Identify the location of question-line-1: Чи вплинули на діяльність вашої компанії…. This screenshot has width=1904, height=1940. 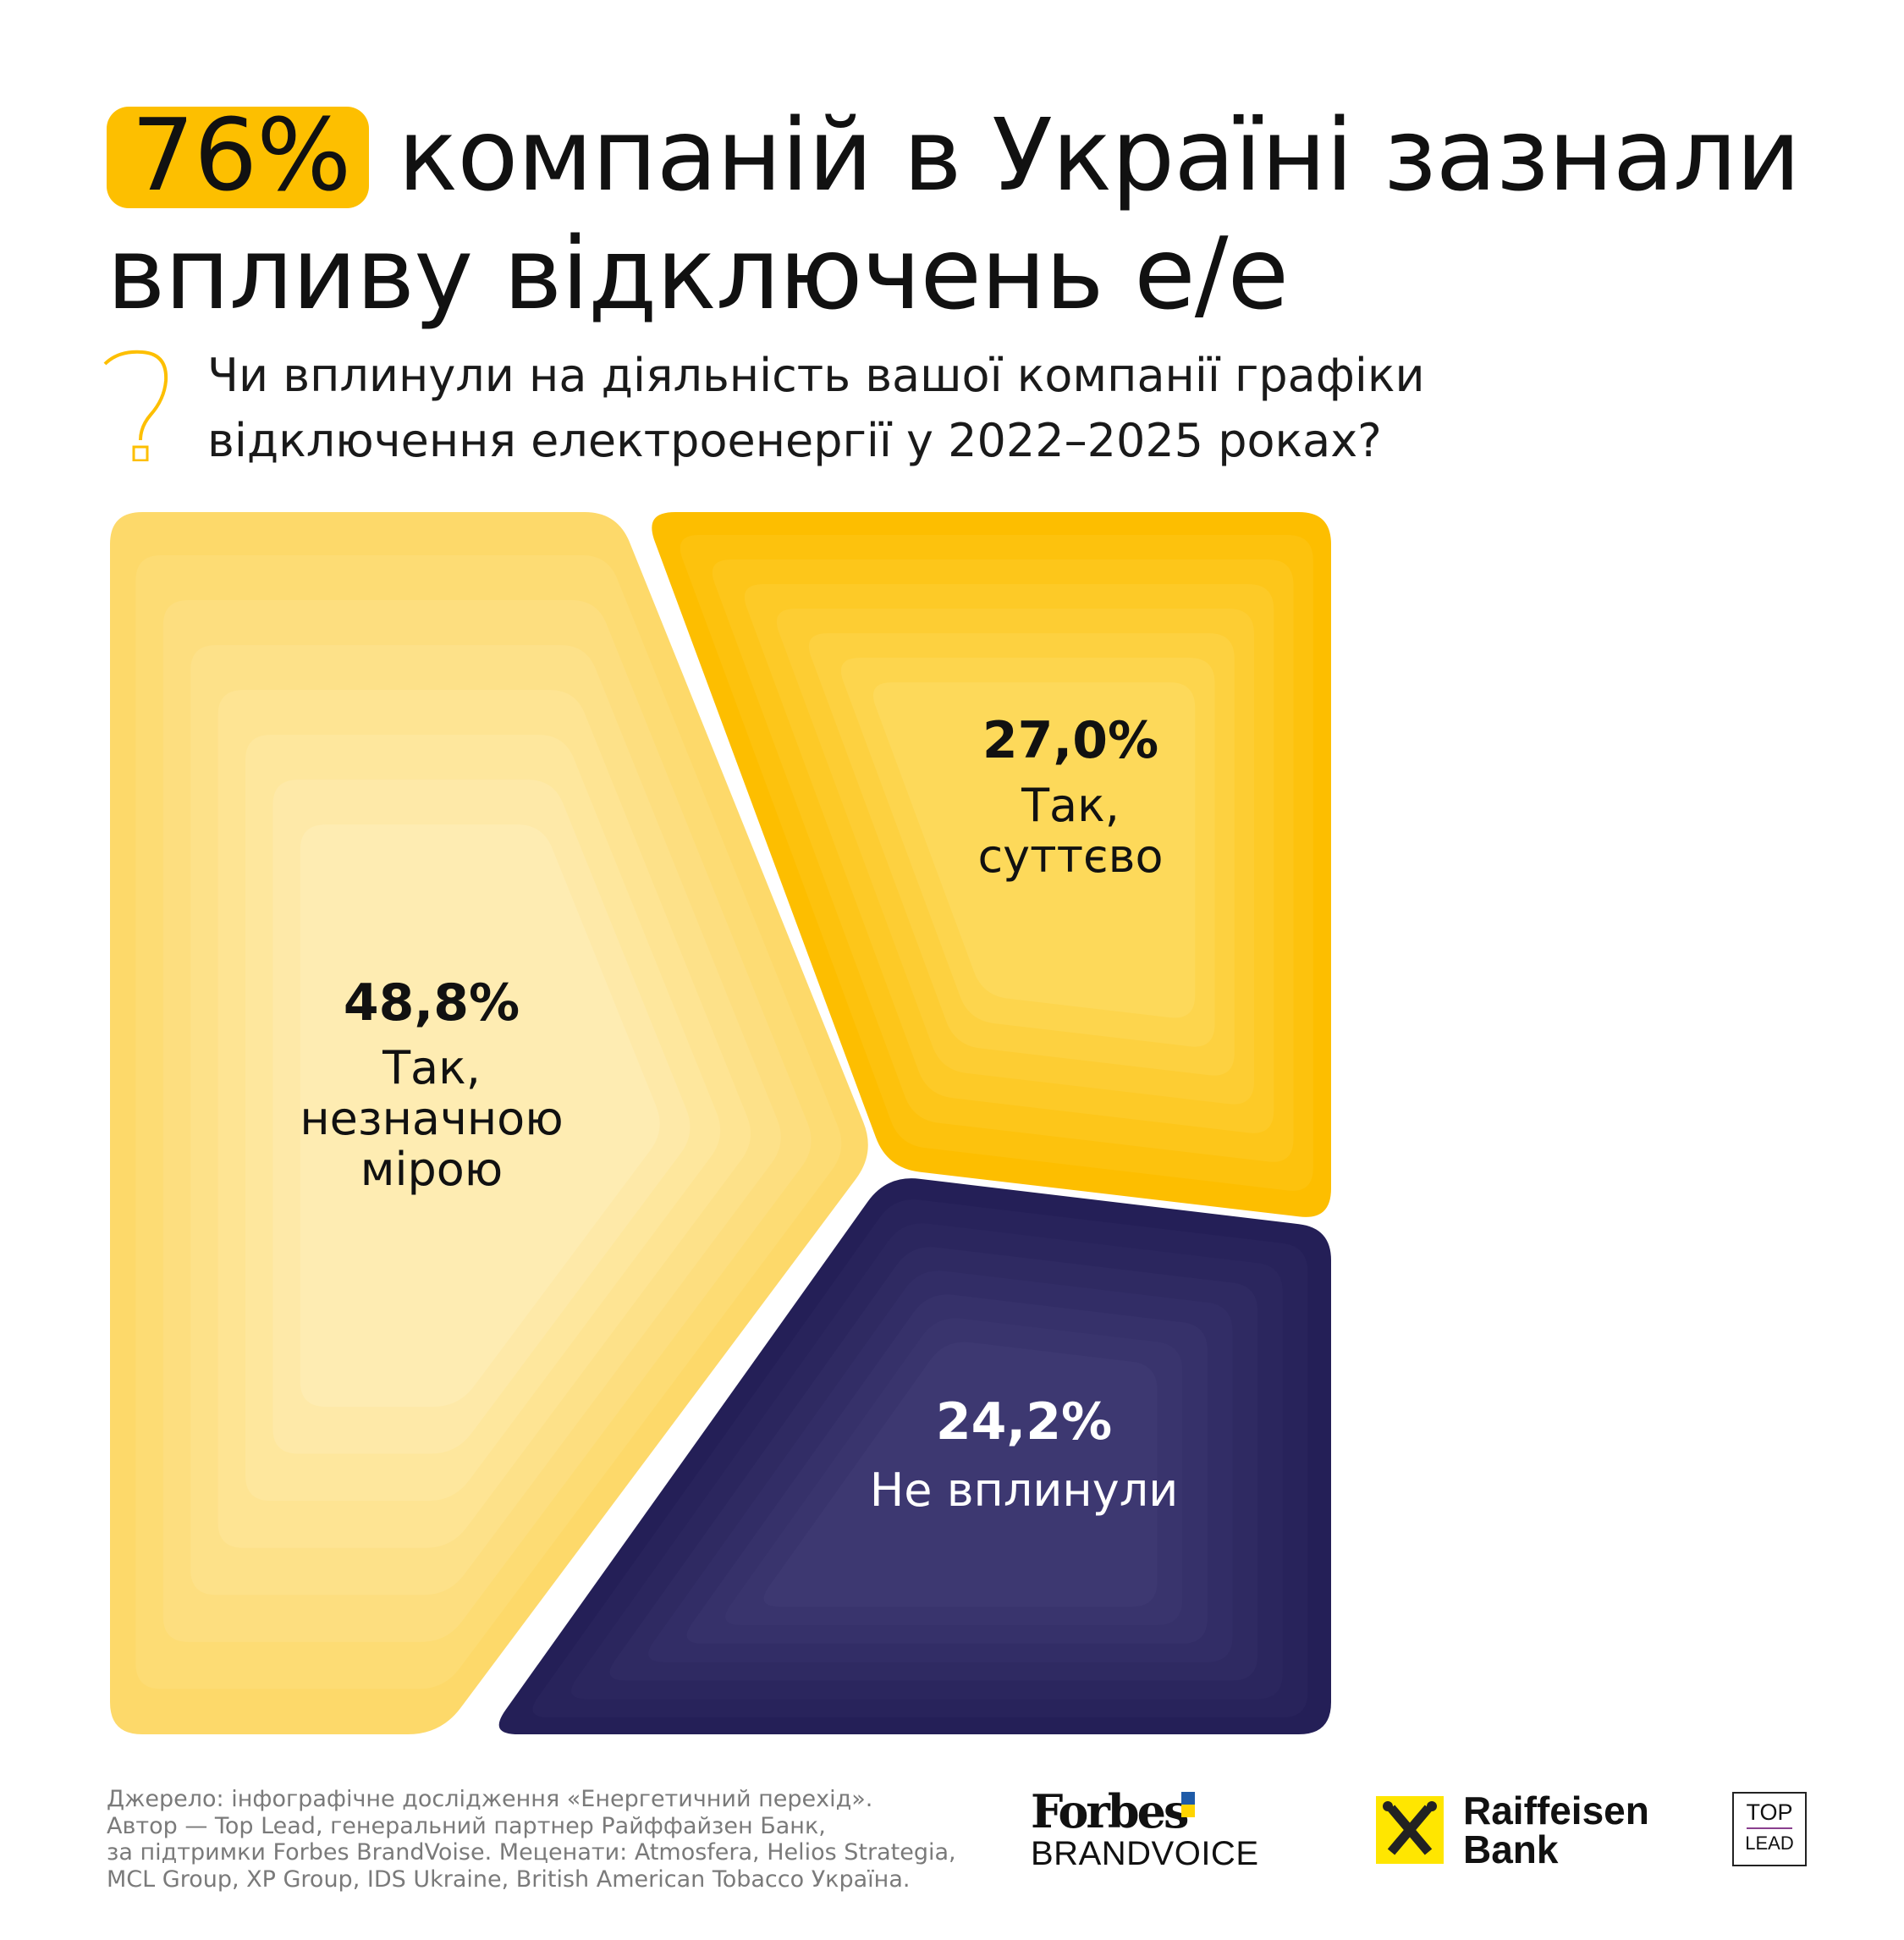
(816, 375).